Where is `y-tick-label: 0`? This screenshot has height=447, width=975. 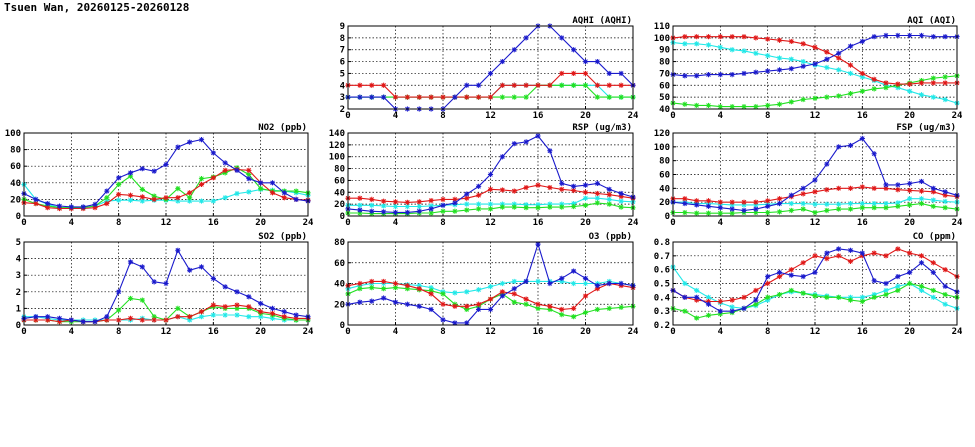 y-tick-label: 0 is located at coordinates (342, 326).